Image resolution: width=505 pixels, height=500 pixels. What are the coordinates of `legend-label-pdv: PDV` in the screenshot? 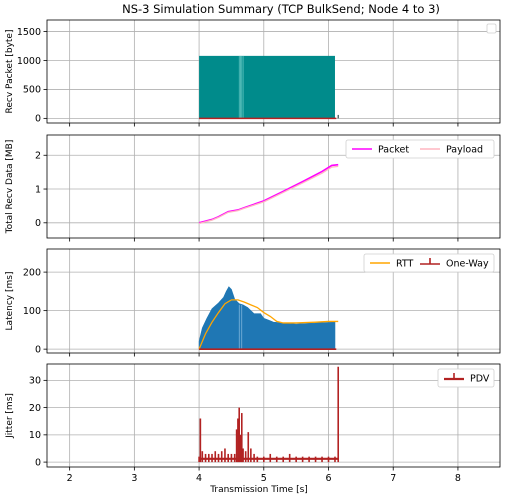 It's located at (480, 379).